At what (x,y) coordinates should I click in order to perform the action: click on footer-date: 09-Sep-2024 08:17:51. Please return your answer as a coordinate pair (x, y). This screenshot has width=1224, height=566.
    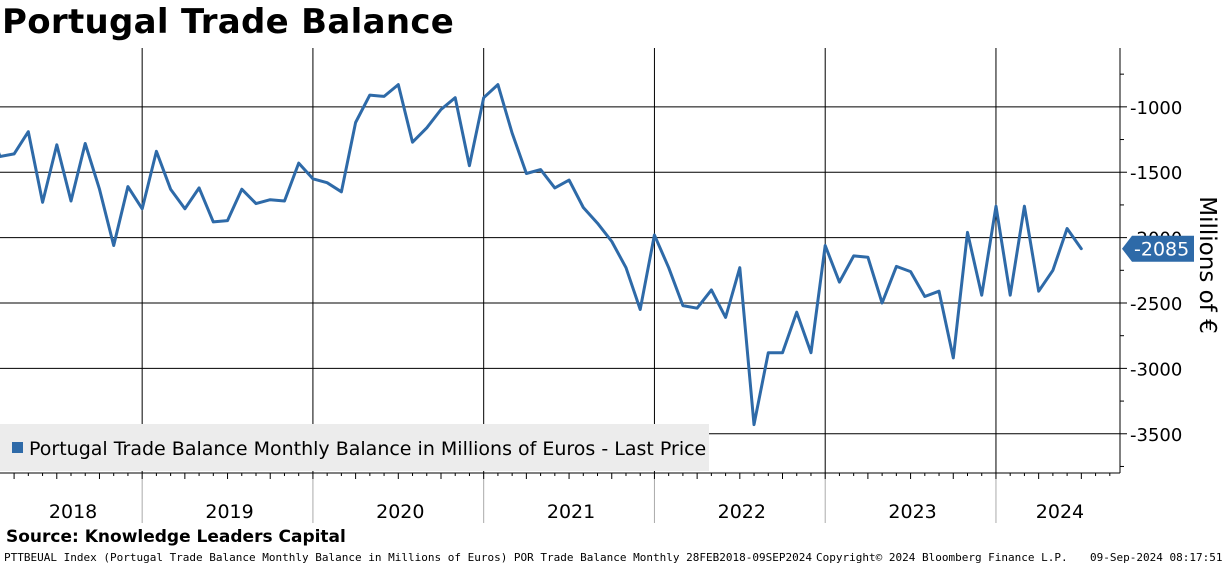
    Looking at the image, I should click on (1156, 557).